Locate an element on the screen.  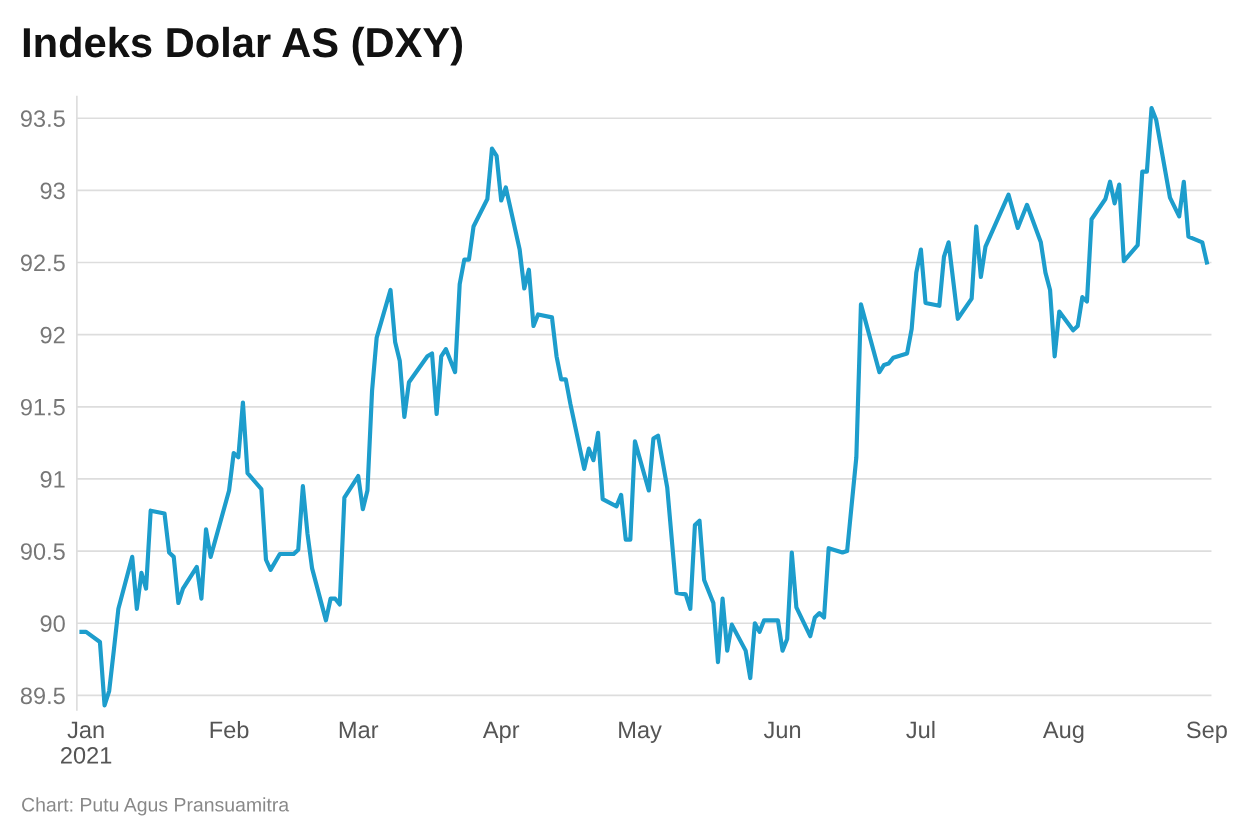
x-tick-label: Aug is located at coordinates (1063, 732).